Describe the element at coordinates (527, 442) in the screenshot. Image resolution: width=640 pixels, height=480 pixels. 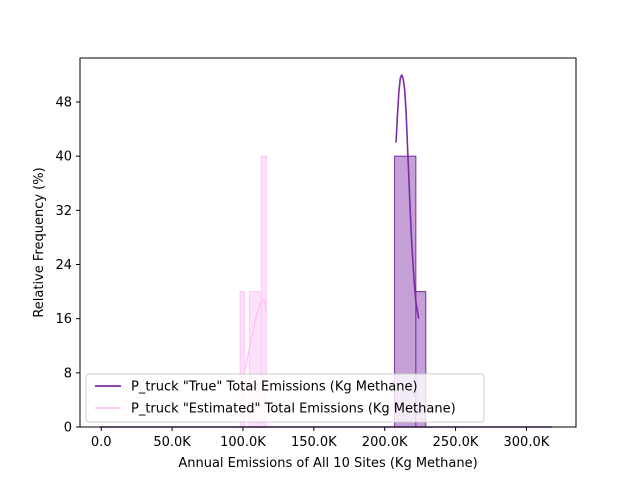
I see `x-tick-label: 300.0K` at that location.